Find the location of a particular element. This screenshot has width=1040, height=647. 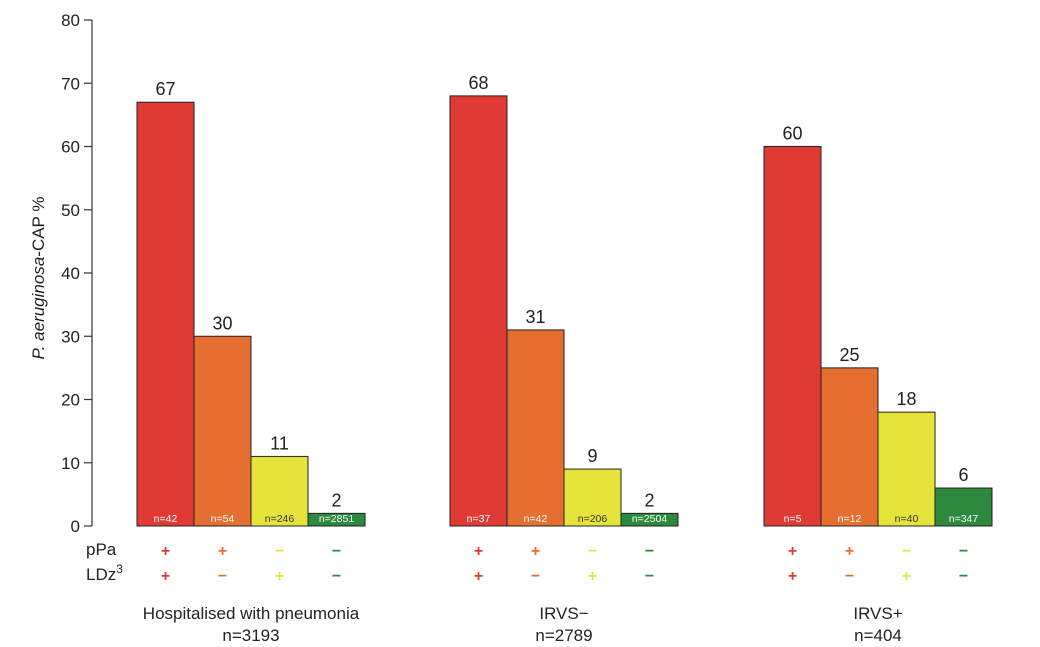

group-n: n=404 is located at coordinates (878, 635).